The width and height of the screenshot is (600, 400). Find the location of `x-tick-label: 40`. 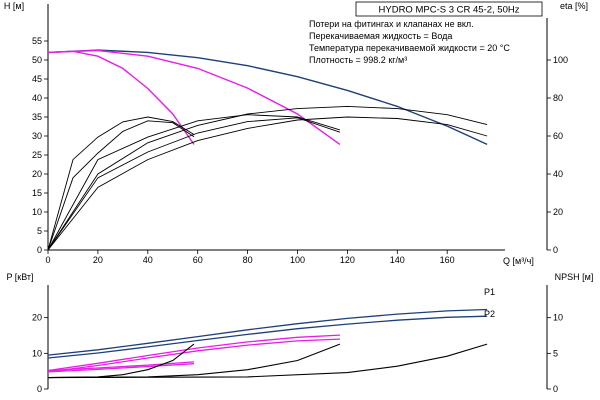

x-tick-label: 40 is located at coordinates (148, 260).